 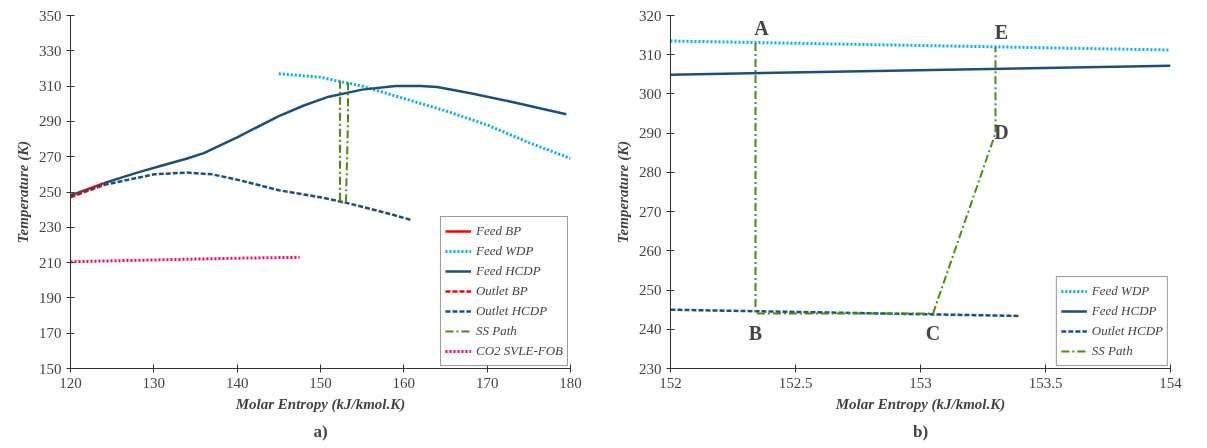 I want to click on y-tick-label: 240, so click(x=650, y=329).